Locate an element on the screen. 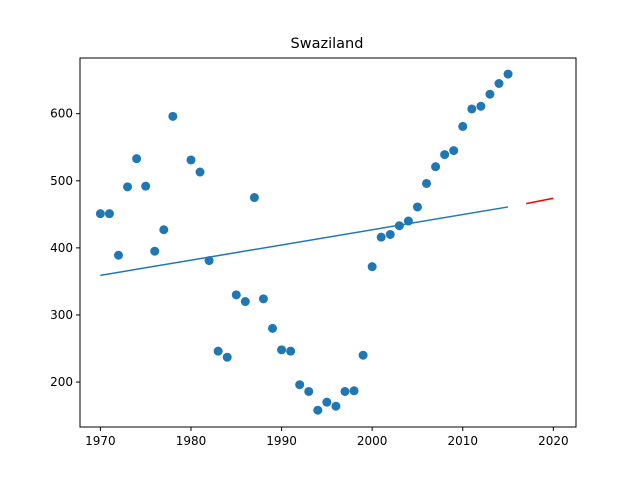  y-tick-label: 600 is located at coordinates (61, 114).